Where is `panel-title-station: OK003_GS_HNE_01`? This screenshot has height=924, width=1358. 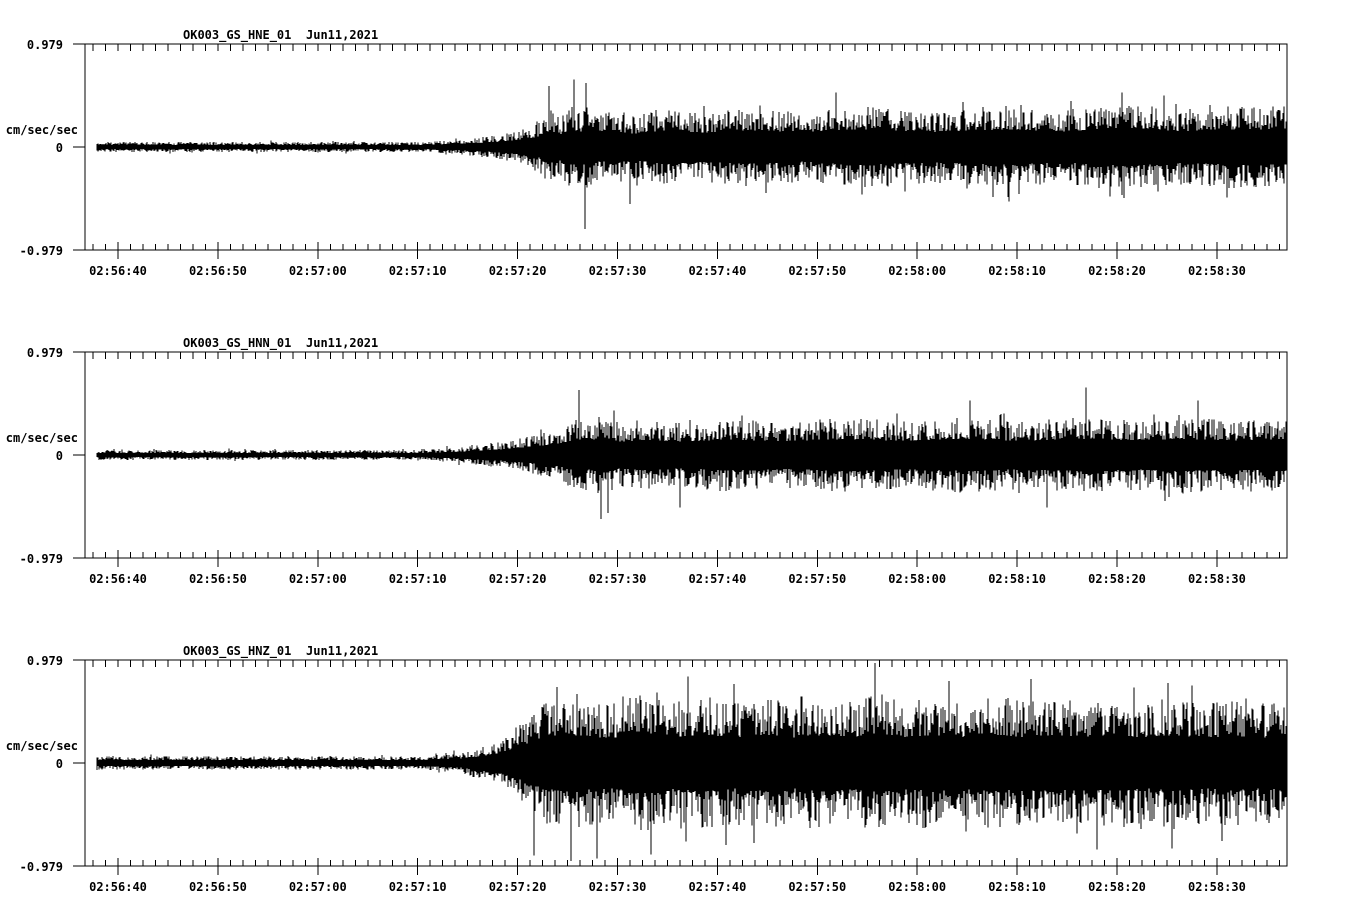 panel-title-station: OK003_GS_HNE_01 is located at coordinates (237, 35).